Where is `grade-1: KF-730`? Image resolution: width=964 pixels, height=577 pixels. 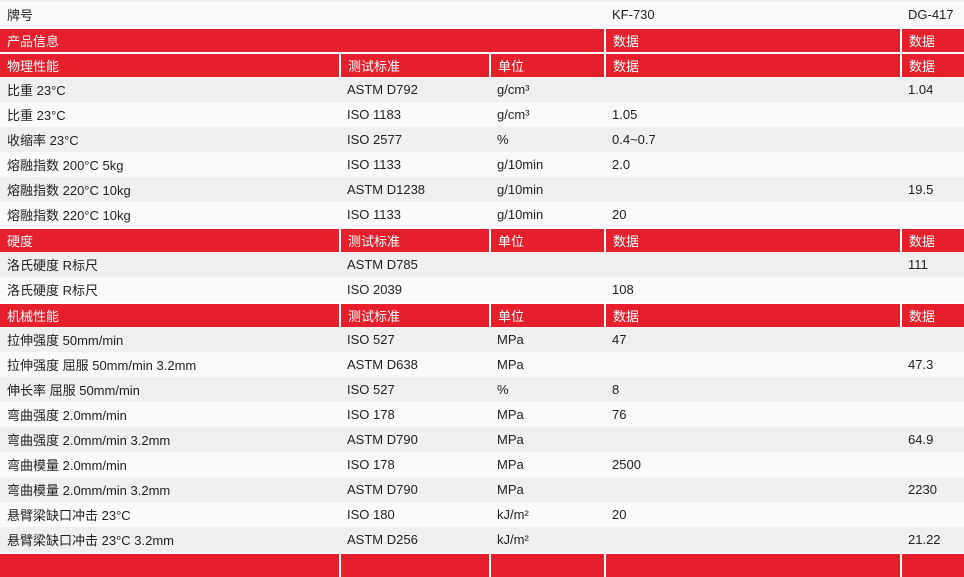 grade-1: KF-730 is located at coordinates (753, 14).